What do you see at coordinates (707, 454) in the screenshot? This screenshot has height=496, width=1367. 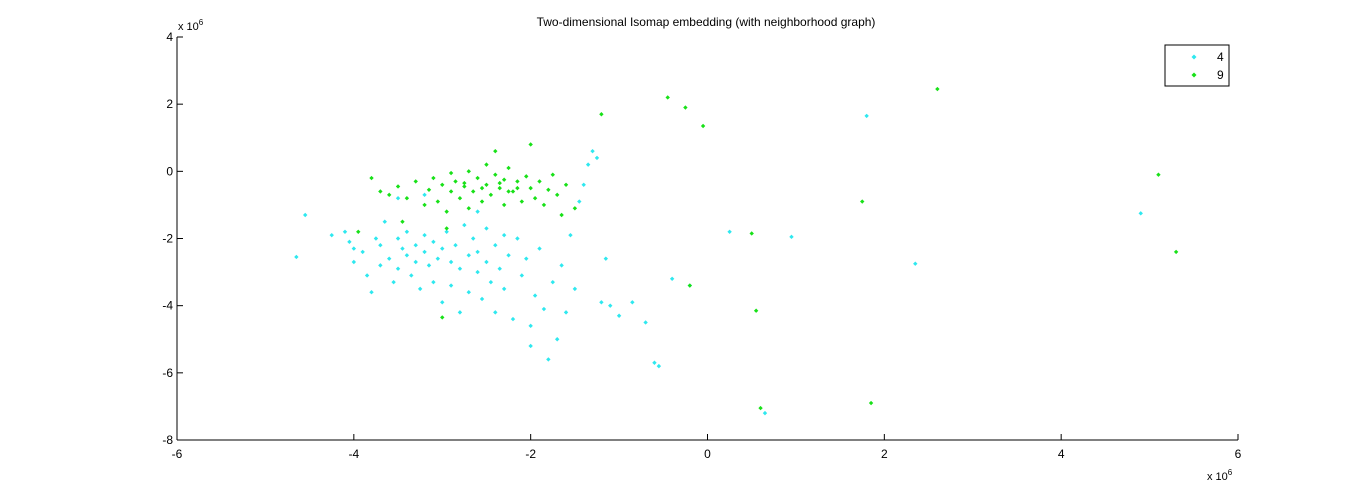 I see `x-tick-label: 0` at bounding box center [707, 454].